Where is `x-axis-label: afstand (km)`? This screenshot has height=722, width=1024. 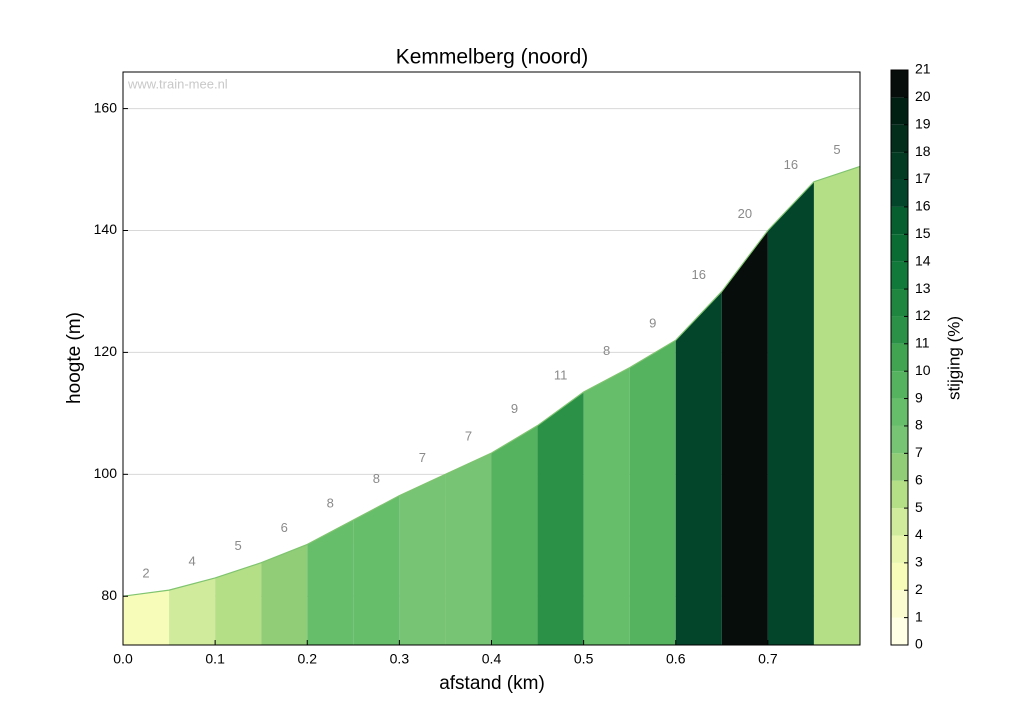 x-axis-label: afstand (km) is located at coordinates (492, 683).